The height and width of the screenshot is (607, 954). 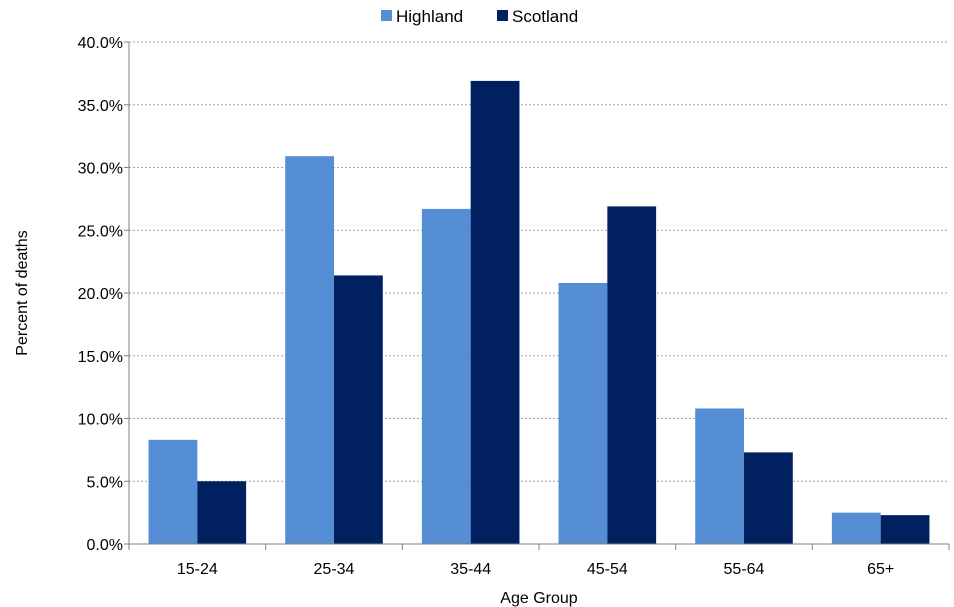 I want to click on y-tick-label: 10.0%, so click(x=100, y=420).